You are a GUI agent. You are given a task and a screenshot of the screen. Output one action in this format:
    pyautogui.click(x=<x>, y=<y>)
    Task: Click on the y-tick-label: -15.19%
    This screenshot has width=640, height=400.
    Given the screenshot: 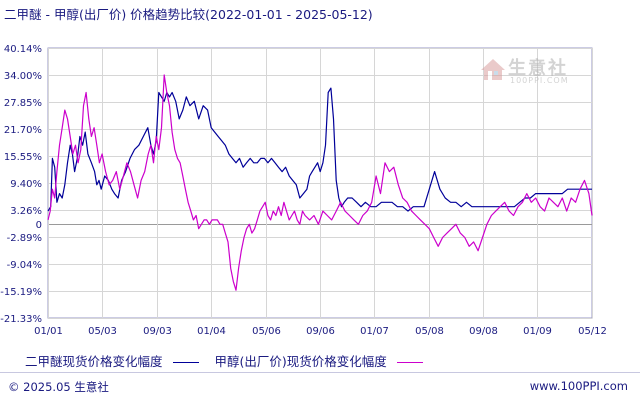 What is the action you would take?
    pyautogui.click(x=21, y=292)
    